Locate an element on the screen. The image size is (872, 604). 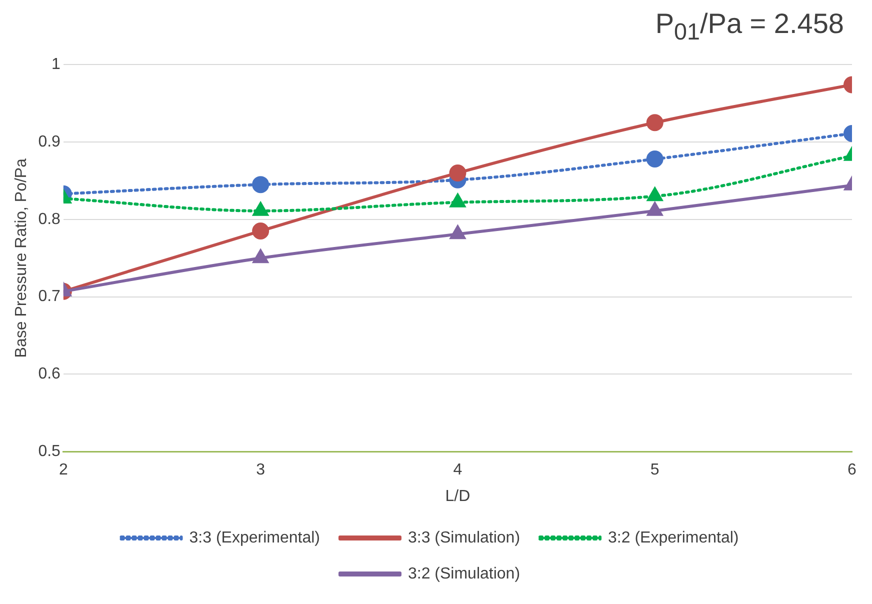
x-tick-label: 5 is located at coordinates (655, 470).